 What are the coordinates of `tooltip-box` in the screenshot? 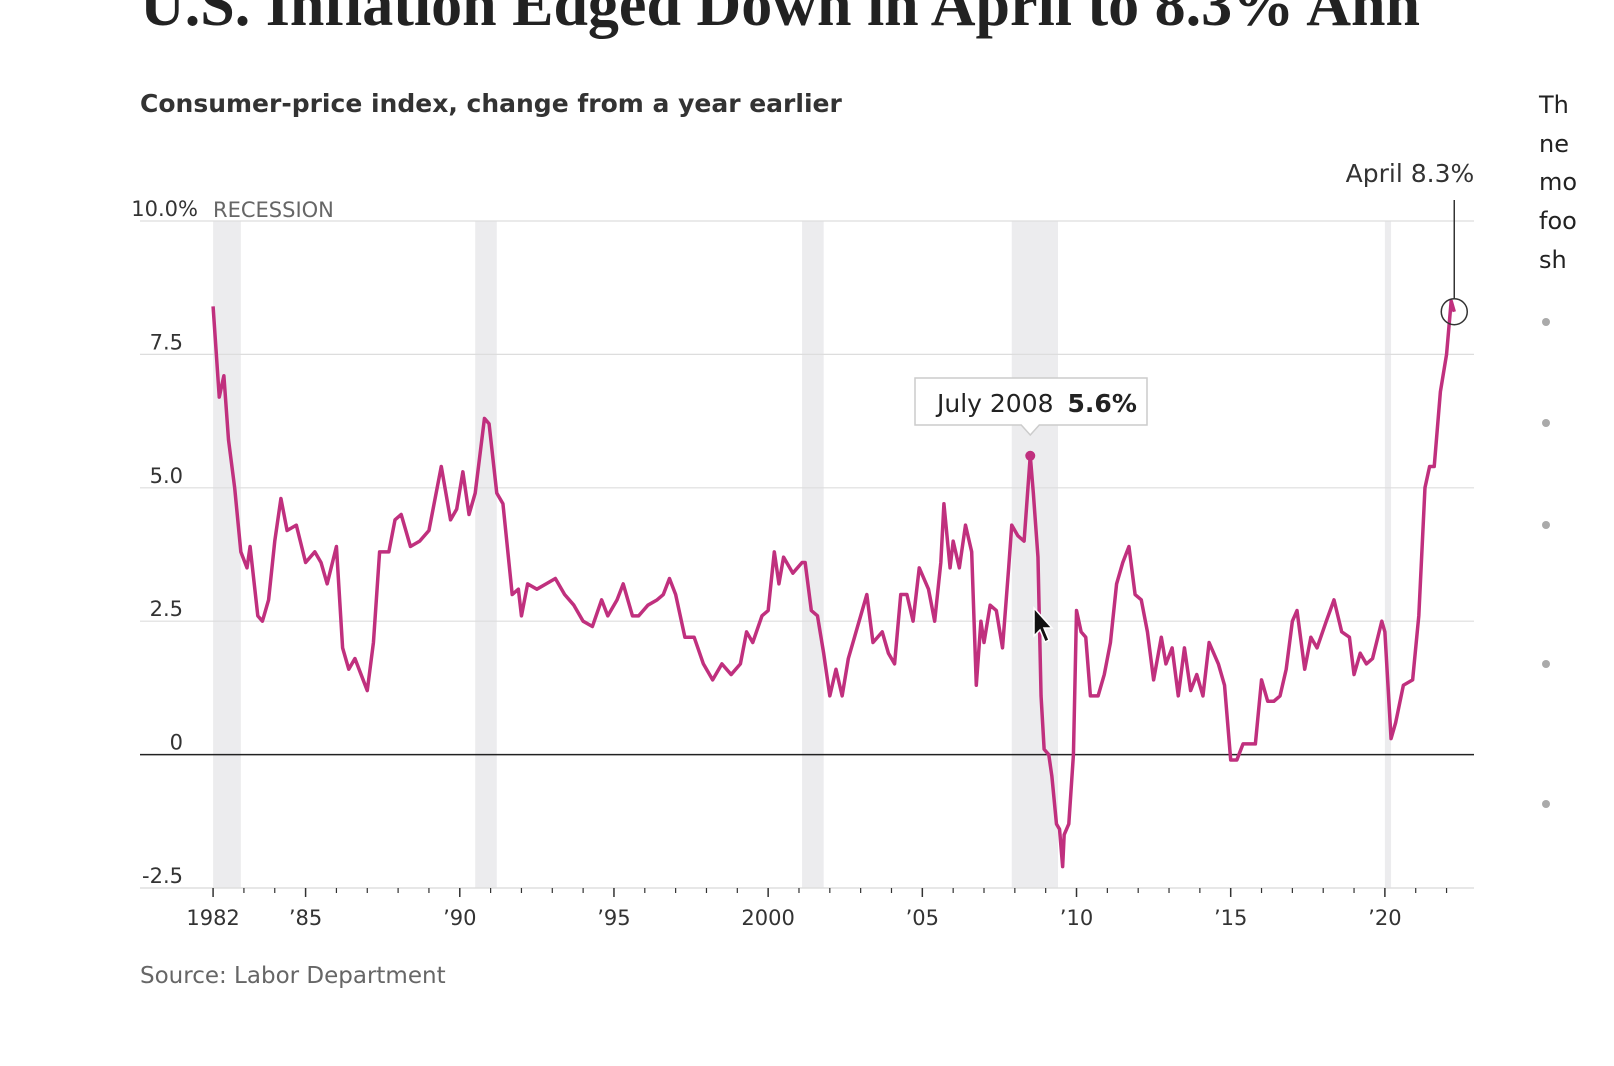 It's located at (1031, 407).